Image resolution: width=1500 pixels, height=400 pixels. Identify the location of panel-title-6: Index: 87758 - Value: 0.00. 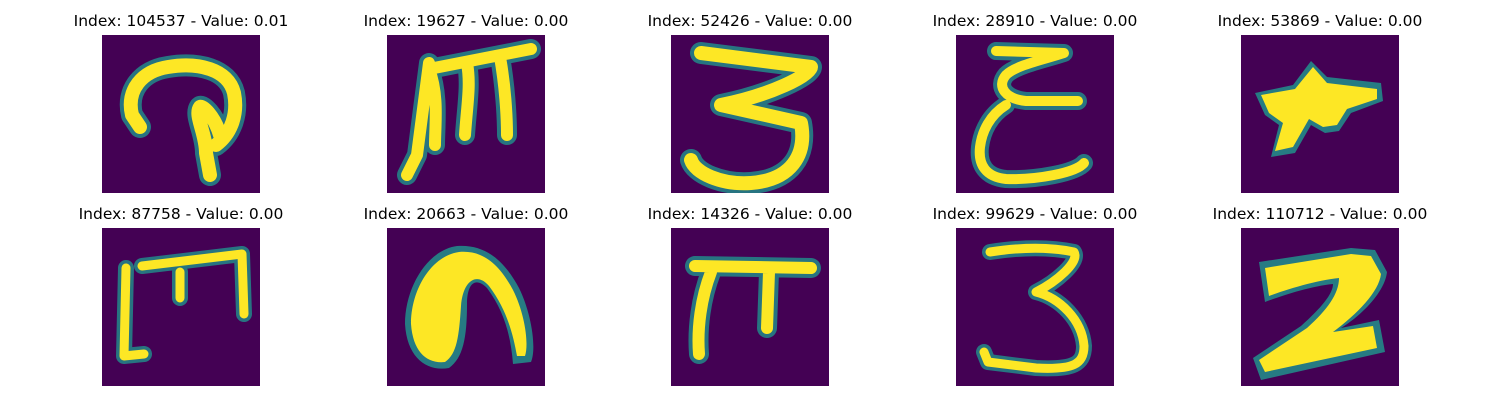
(181, 214).